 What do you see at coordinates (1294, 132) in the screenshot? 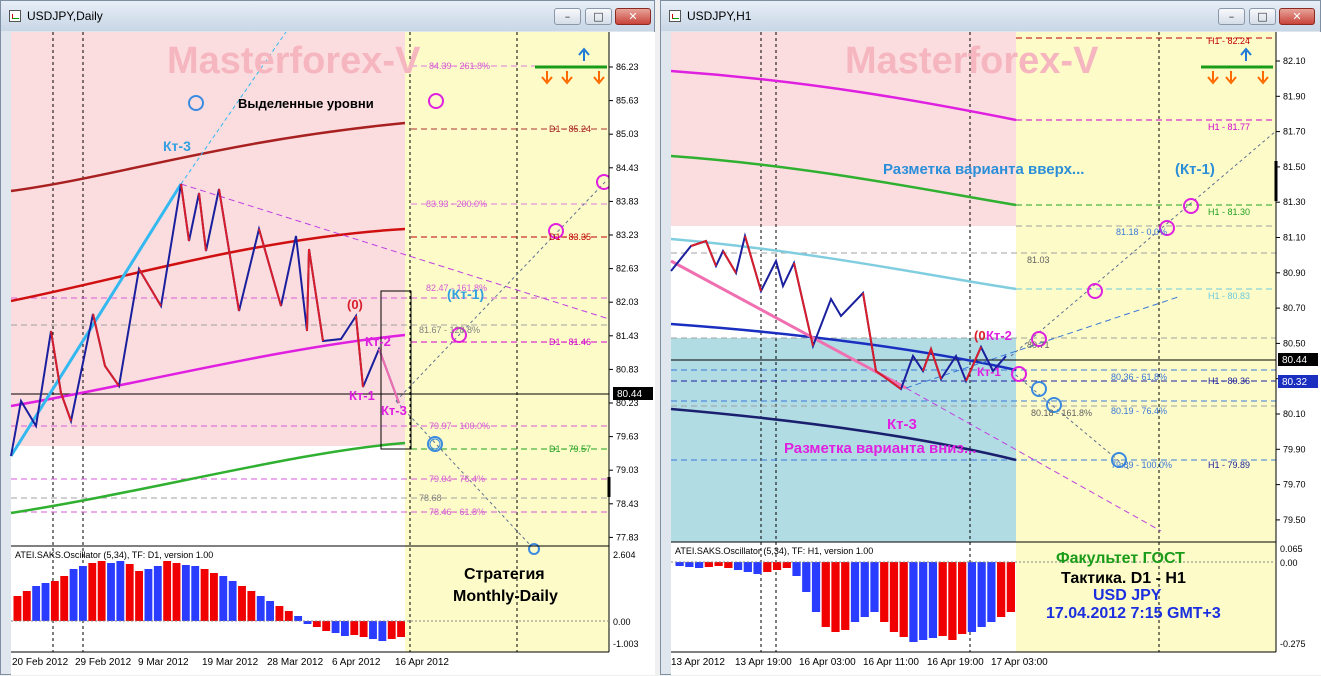
I see `right-price-tick-label-2: 81.70` at bounding box center [1294, 132].